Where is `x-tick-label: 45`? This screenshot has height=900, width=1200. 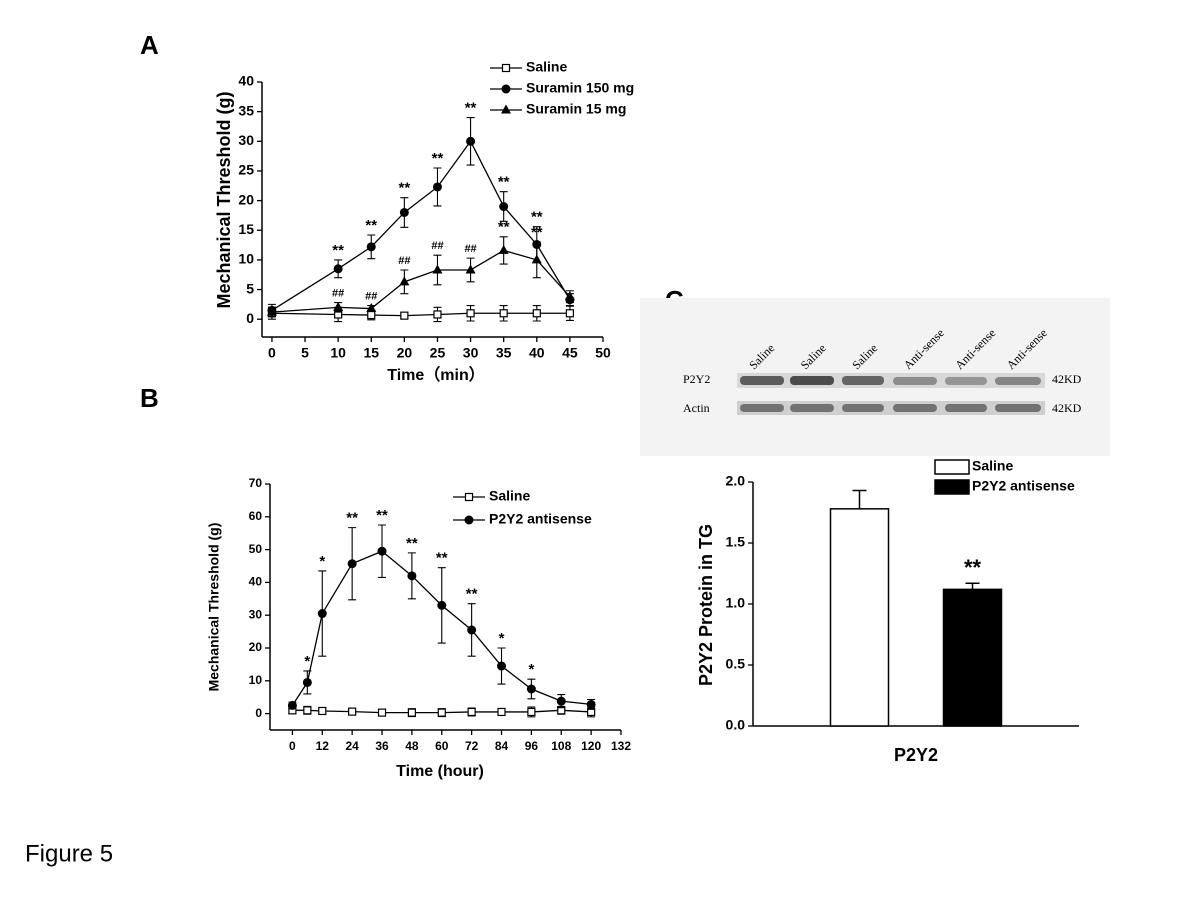 x-tick-label: 45 is located at coordinates (570, 353).